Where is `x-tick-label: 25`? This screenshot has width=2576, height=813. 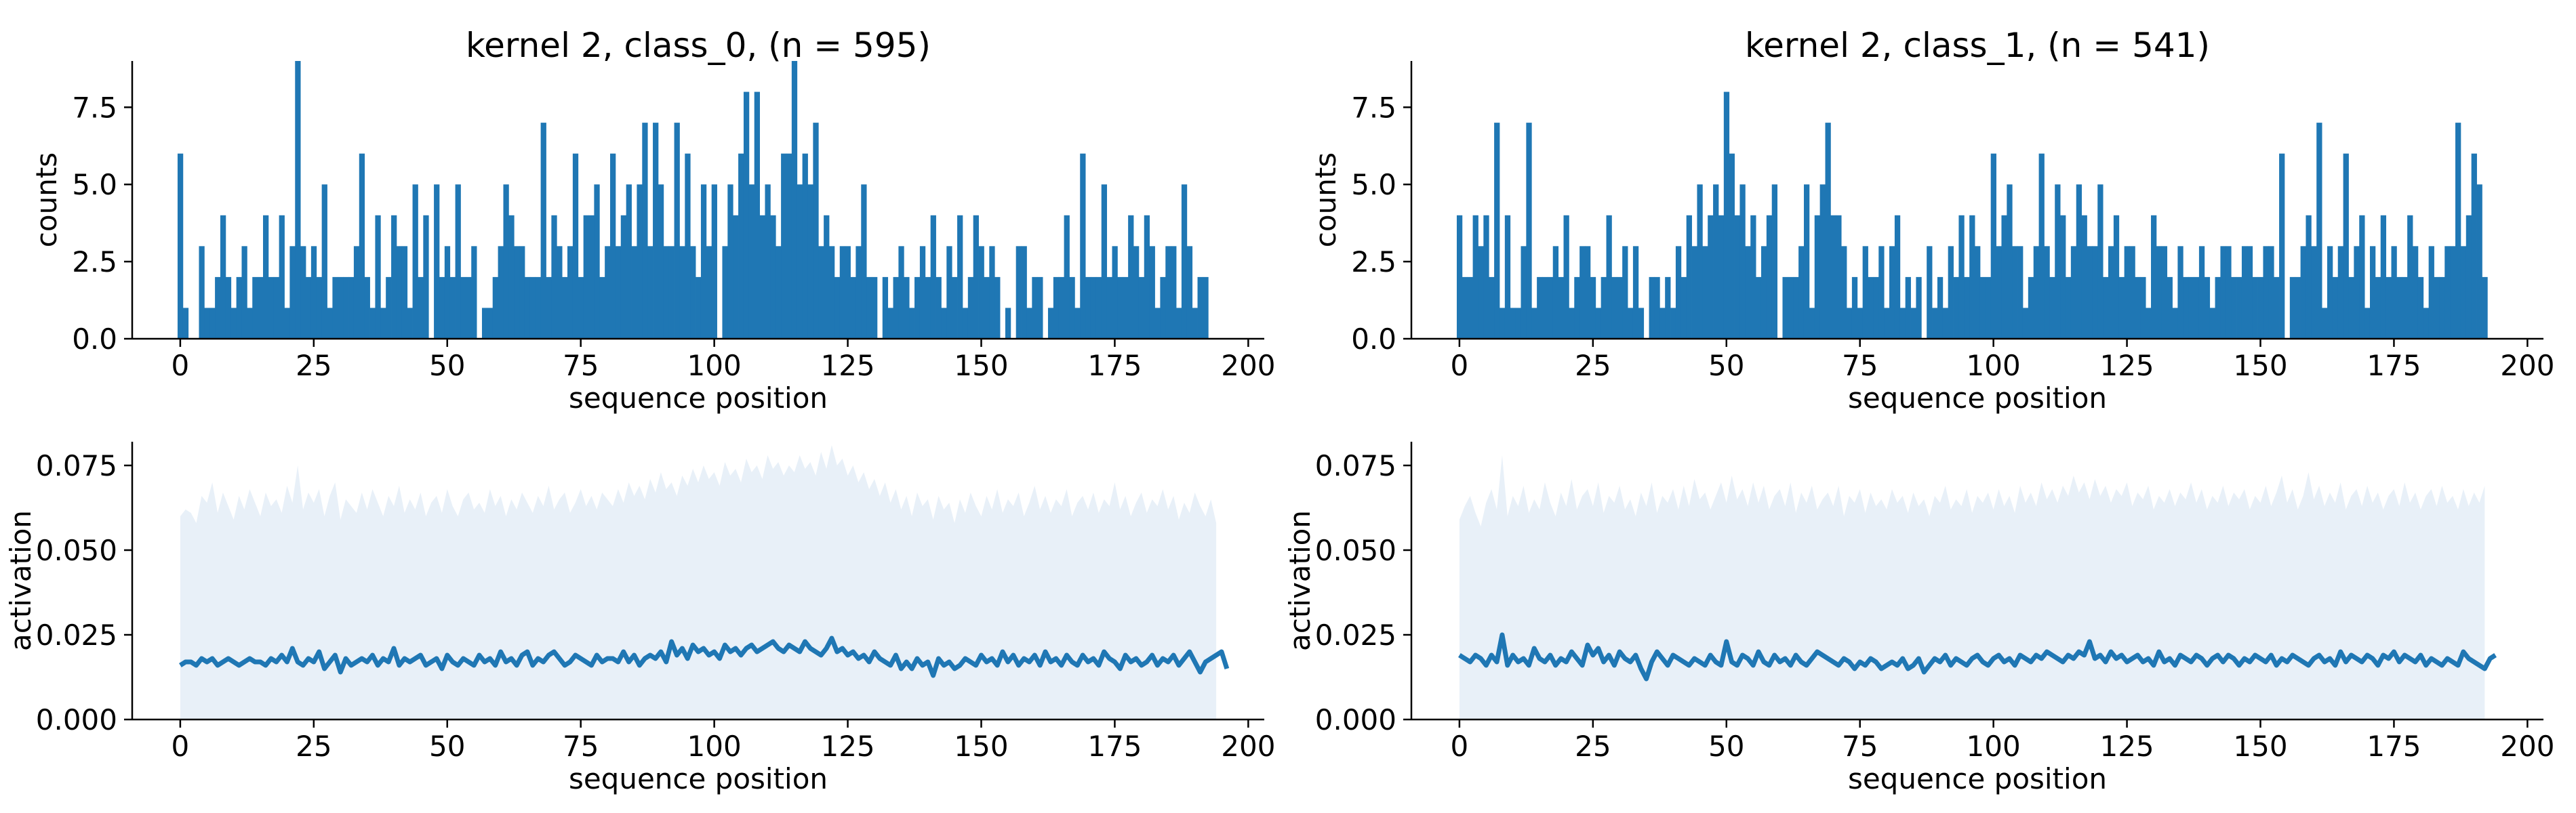 x-tick-label: 25 is located at coordinates (1593, 746).